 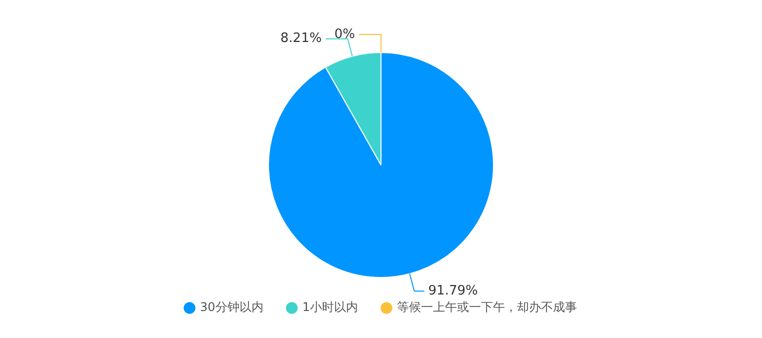 I want to click on data-label: 91.79%, so click(x=453, y=291).